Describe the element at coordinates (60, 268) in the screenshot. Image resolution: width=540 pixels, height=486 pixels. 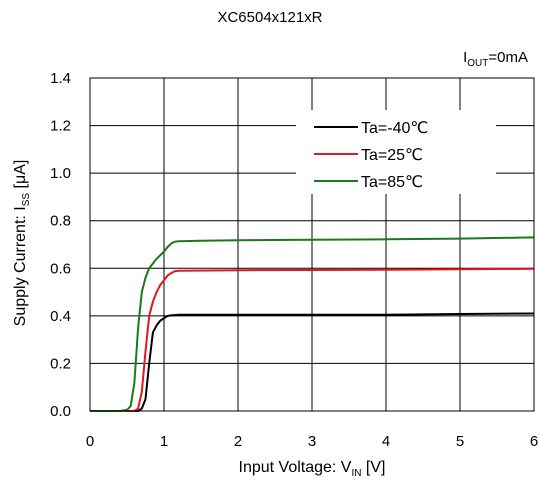
I see `y-tick-label: 0.6` at that location.